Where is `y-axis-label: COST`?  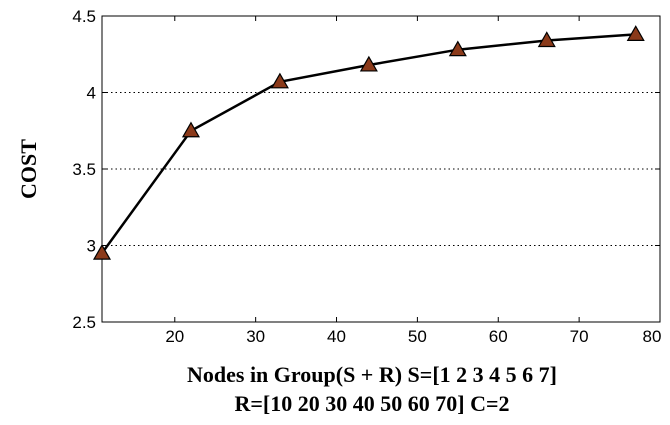 y-axis-label: COST is located at coordinates (28, 169).